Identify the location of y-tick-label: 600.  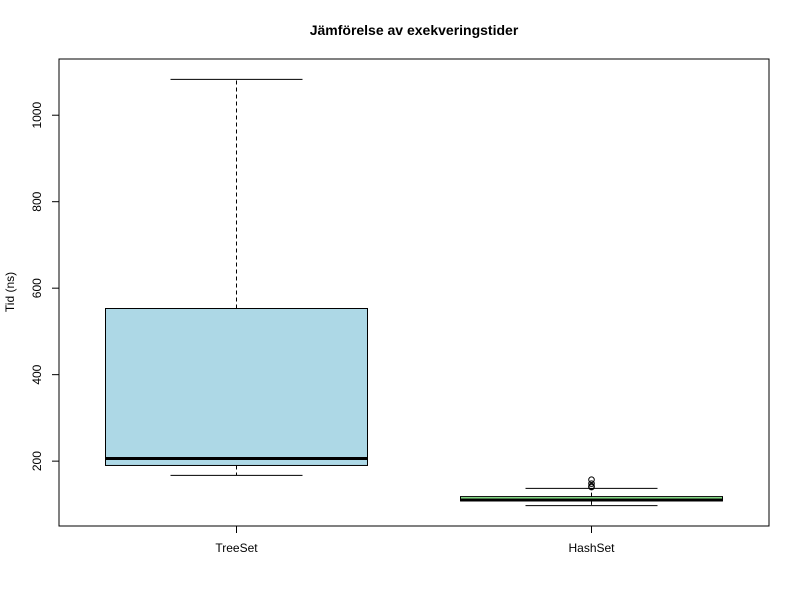
(37, 288).